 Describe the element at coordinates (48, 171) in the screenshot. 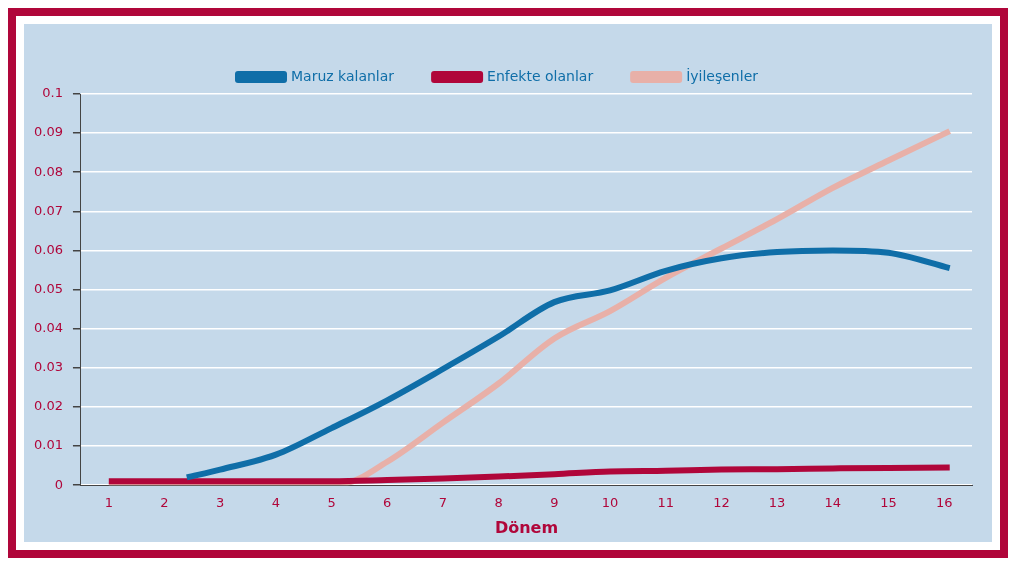

I see `y-tick-label: 0.08` at that location.